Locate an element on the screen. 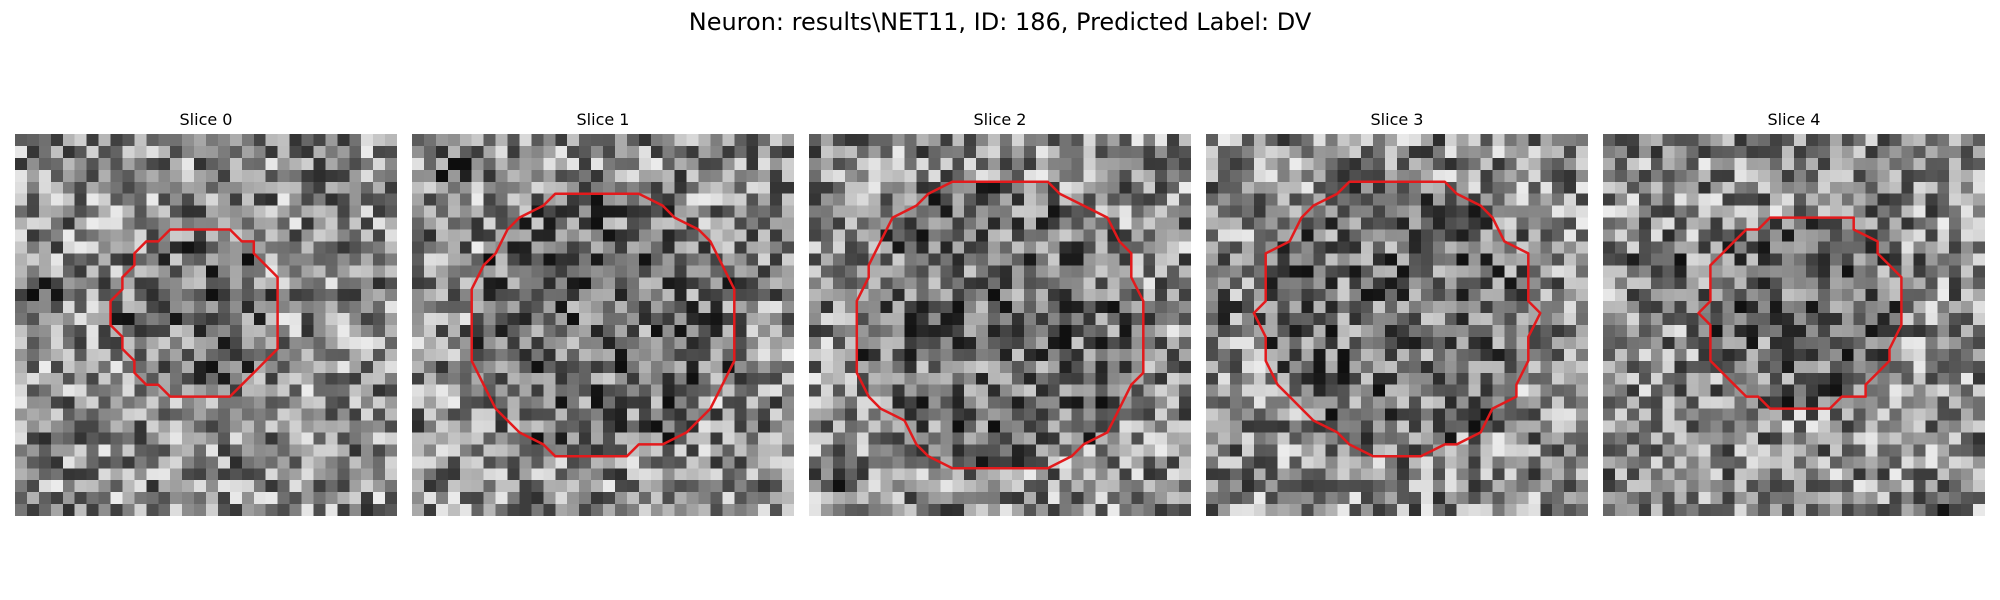 This screenshot has height=600, width=2000. slice-panel-0: Slice 0 is located at coordinates (206, 315).